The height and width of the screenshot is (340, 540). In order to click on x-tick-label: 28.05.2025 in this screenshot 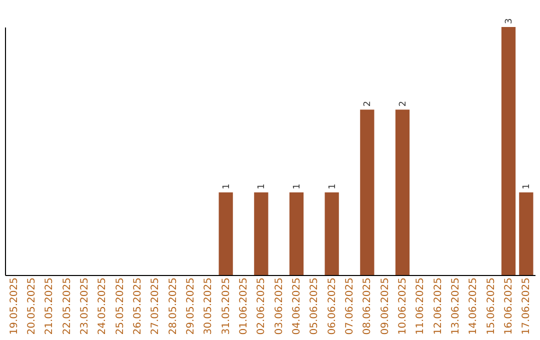, I will do `click(173, 306)`.